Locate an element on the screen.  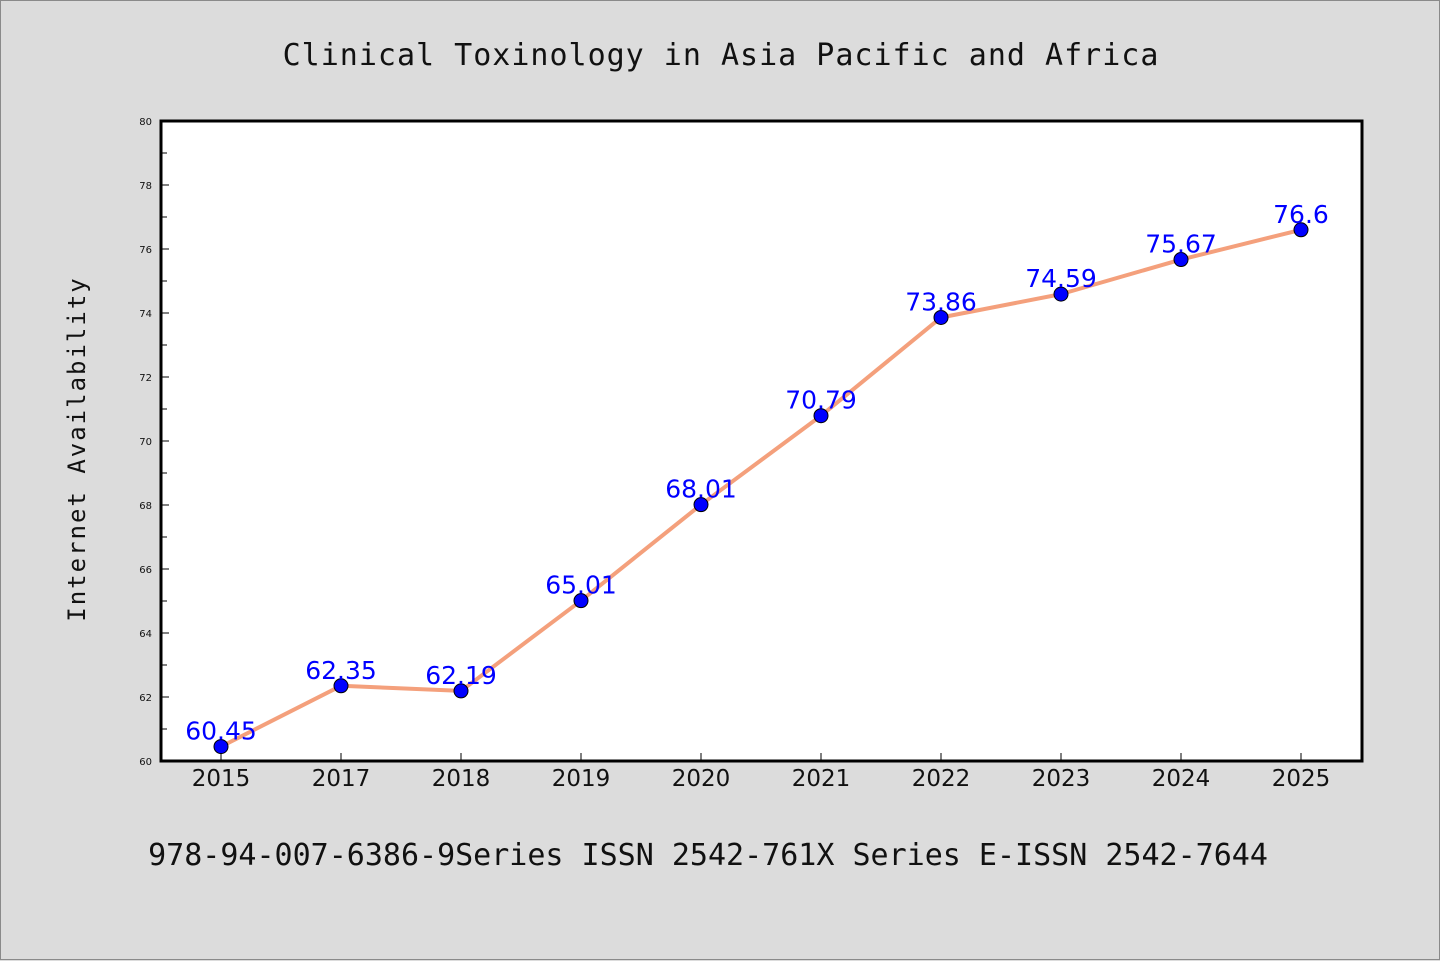
x-tick-label: 2023 is located at coordinates (1061, 779).